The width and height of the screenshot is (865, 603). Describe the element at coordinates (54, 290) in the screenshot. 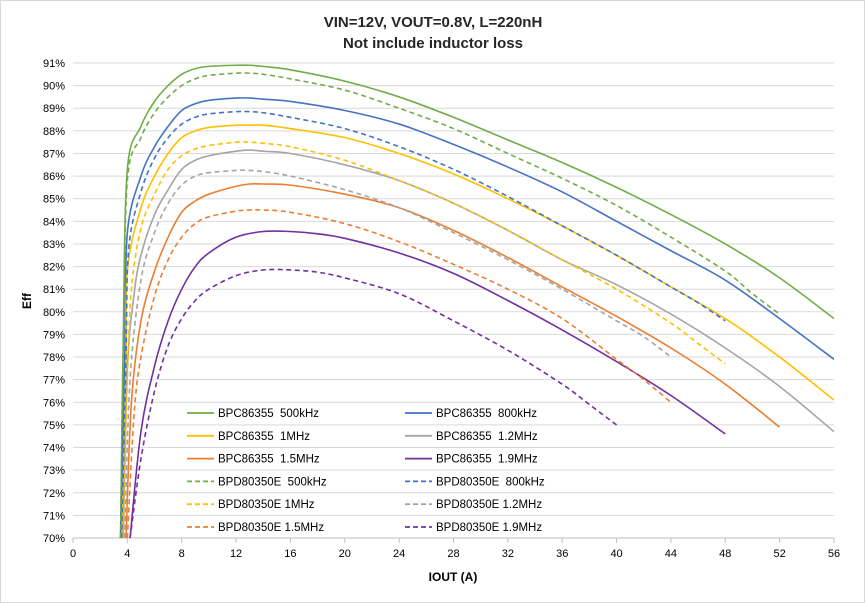

I see `y-tick-label: 81%` at that location.